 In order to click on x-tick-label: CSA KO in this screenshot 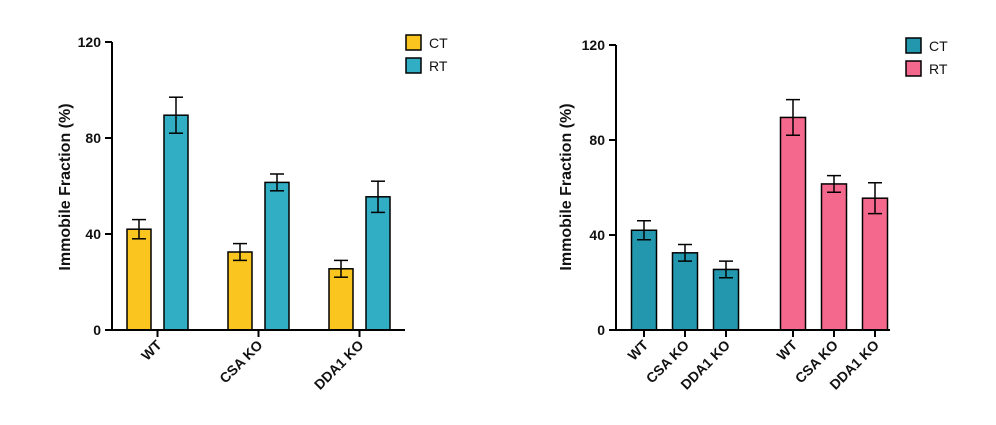, I will do `click(241, 362)`.